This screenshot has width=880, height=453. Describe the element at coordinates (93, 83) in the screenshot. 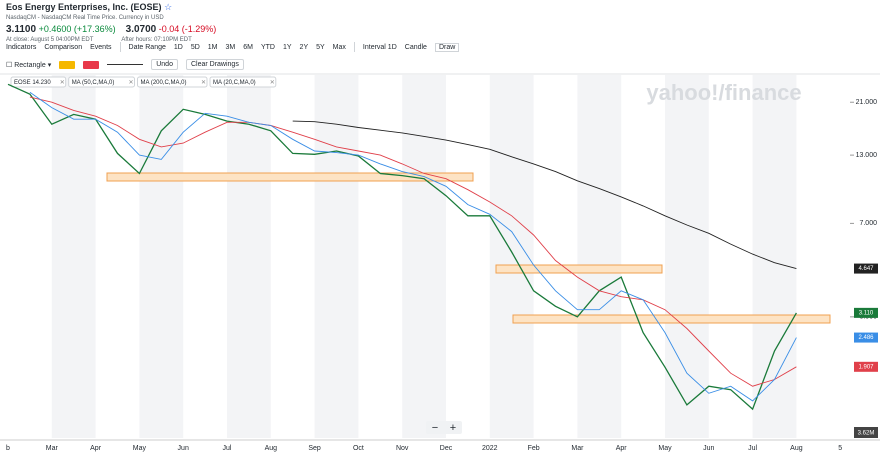

I see `legend-chip-label: MA (50,C,MA,0)` at that location.